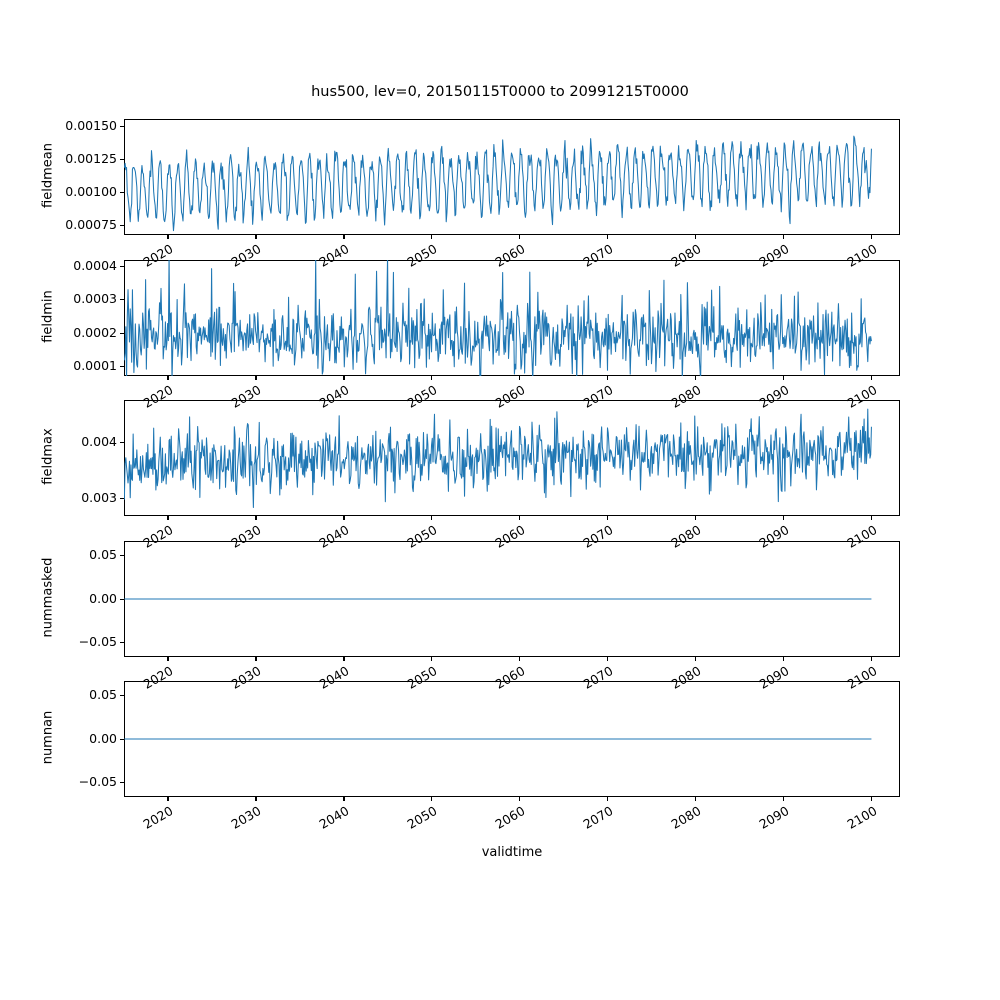 The image size is (1000, 1000). What do you see at coordinates (48, 597) in the screenshot?
I see `y-axis-label-nummasked: nummasked` at bounding box center [48, 597].